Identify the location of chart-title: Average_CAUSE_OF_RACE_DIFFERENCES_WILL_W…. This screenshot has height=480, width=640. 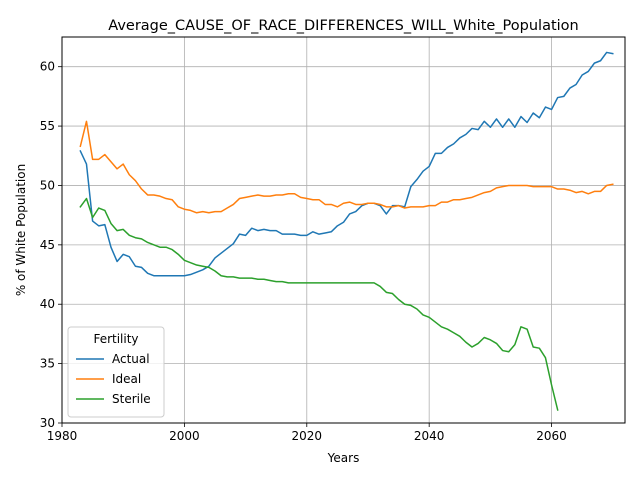
(343, 26).